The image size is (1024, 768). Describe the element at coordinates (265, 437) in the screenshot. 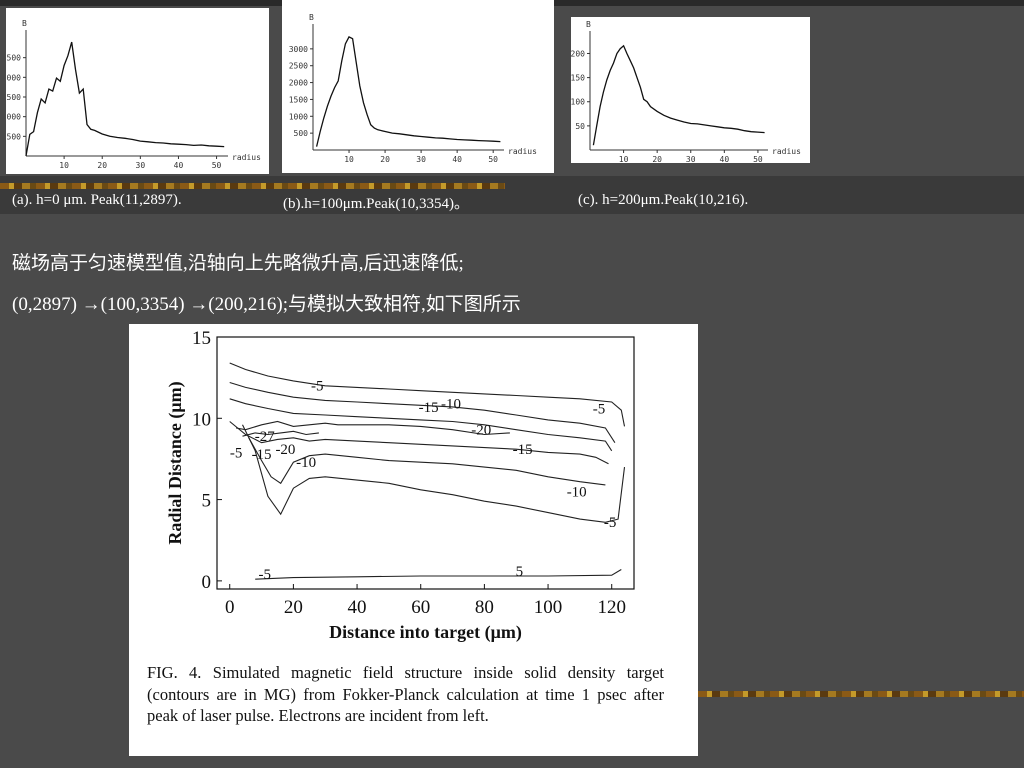

I see `contour-label: -27` at that location.